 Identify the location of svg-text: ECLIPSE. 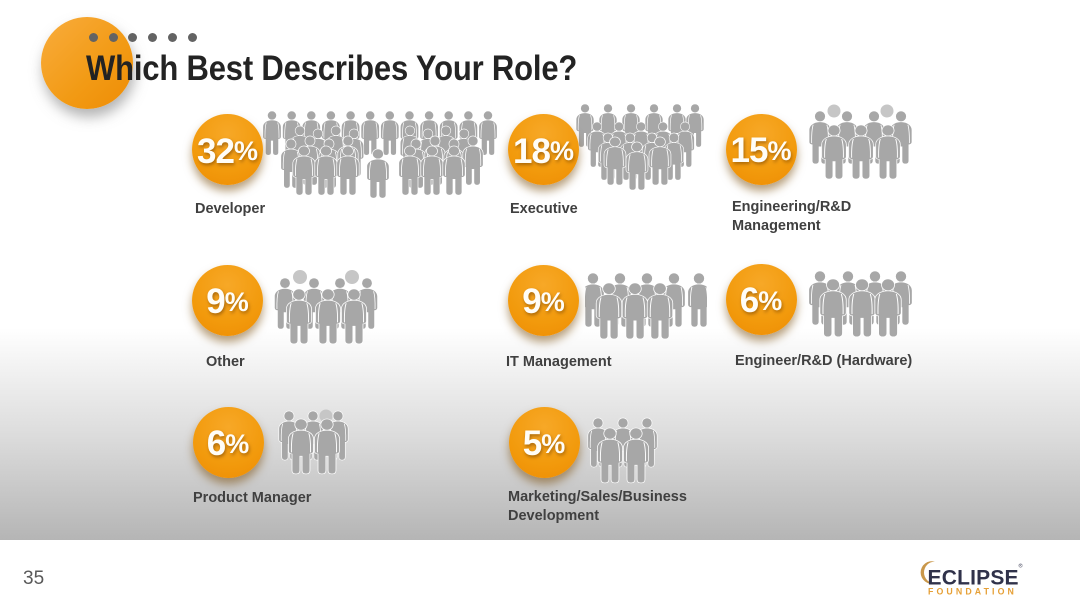
(973, 578).